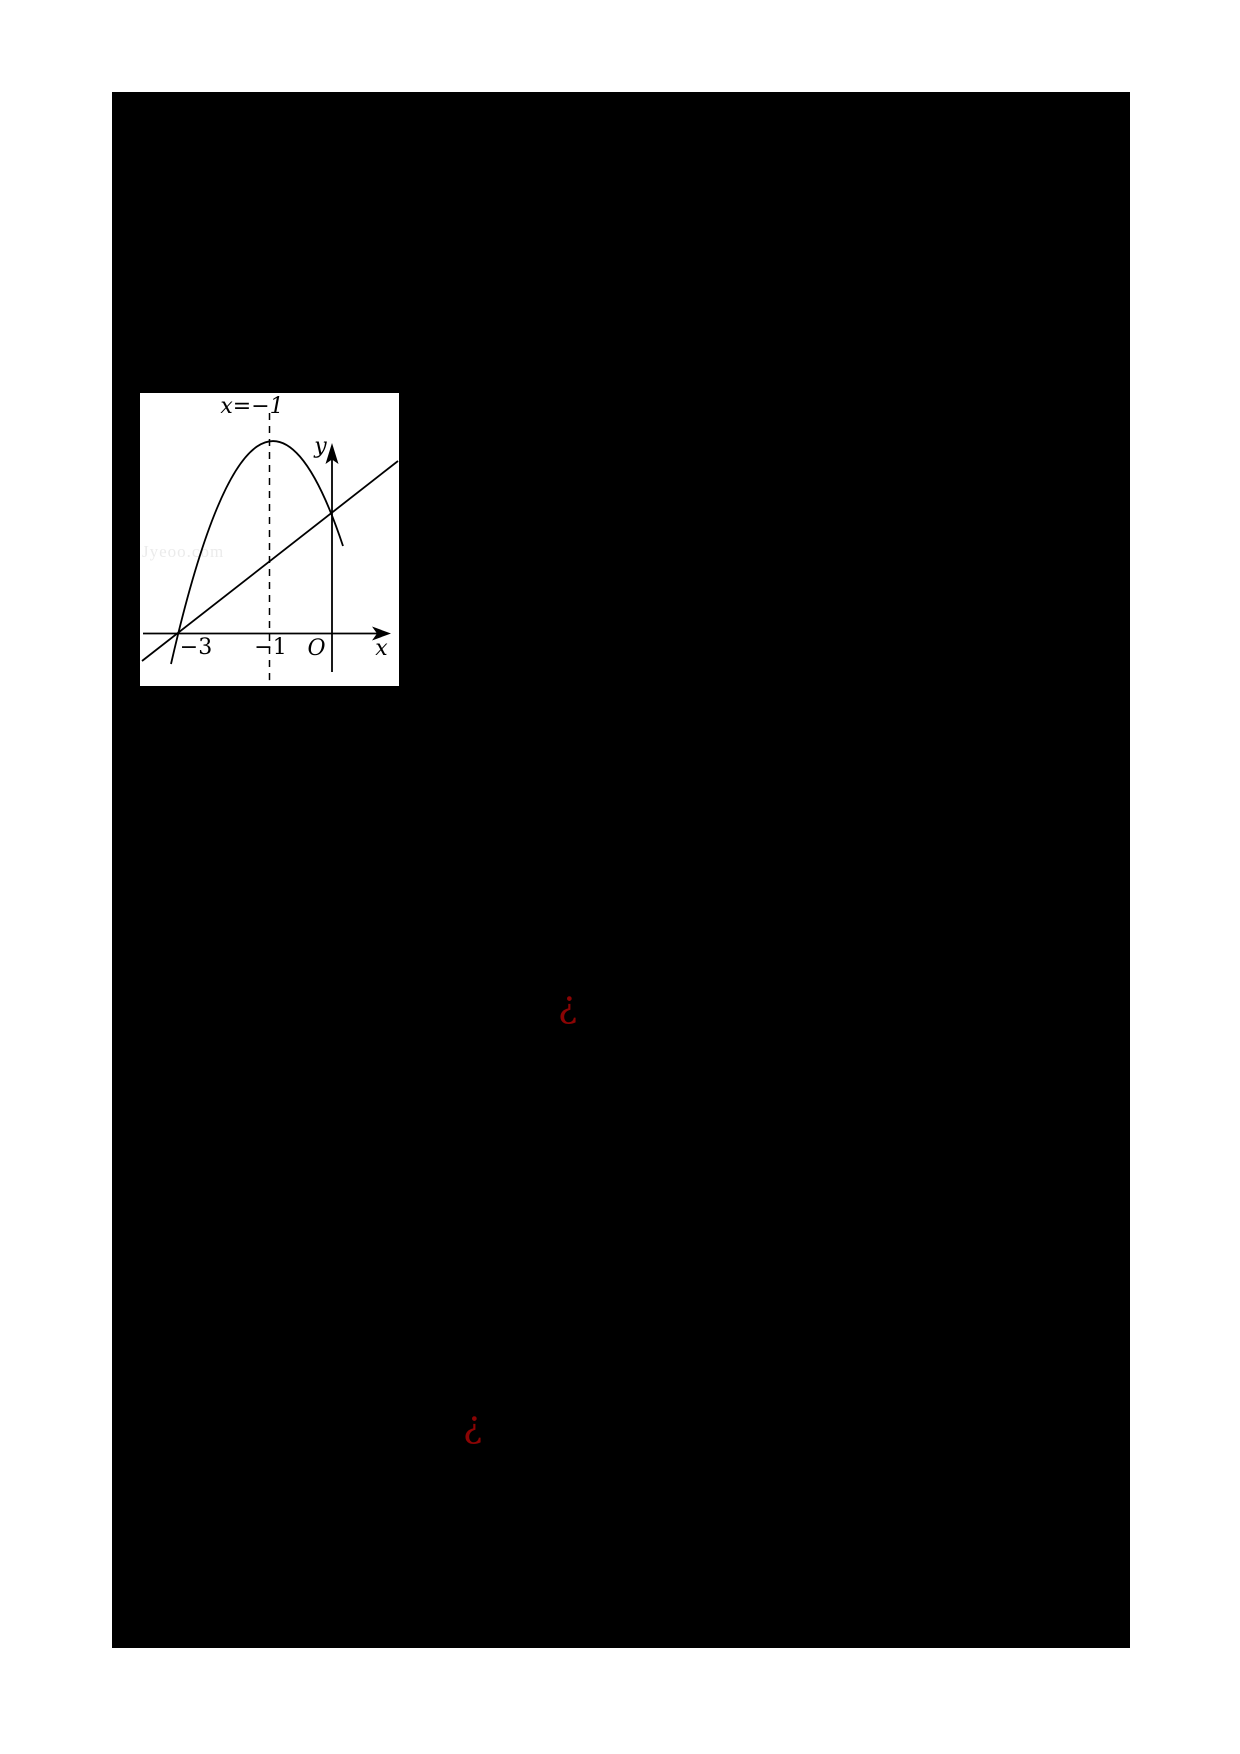 This screenshot has width=1240, height=1754. Describe the element at coordinates (183, 551) in the screenshot. I see `watermark-text: Jyeoo.com` at that location.